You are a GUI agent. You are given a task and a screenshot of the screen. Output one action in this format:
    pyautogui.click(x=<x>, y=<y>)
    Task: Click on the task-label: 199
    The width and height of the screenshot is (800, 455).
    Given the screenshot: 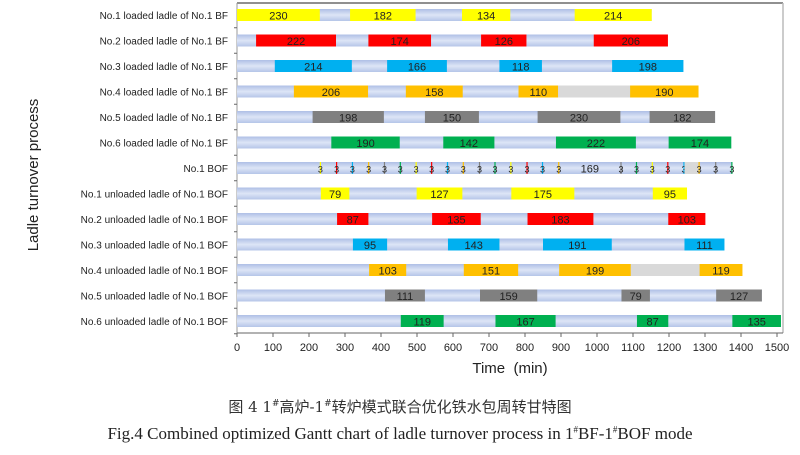 What is the action you would take?
    pyautogui.click(x=595, y=272)
    